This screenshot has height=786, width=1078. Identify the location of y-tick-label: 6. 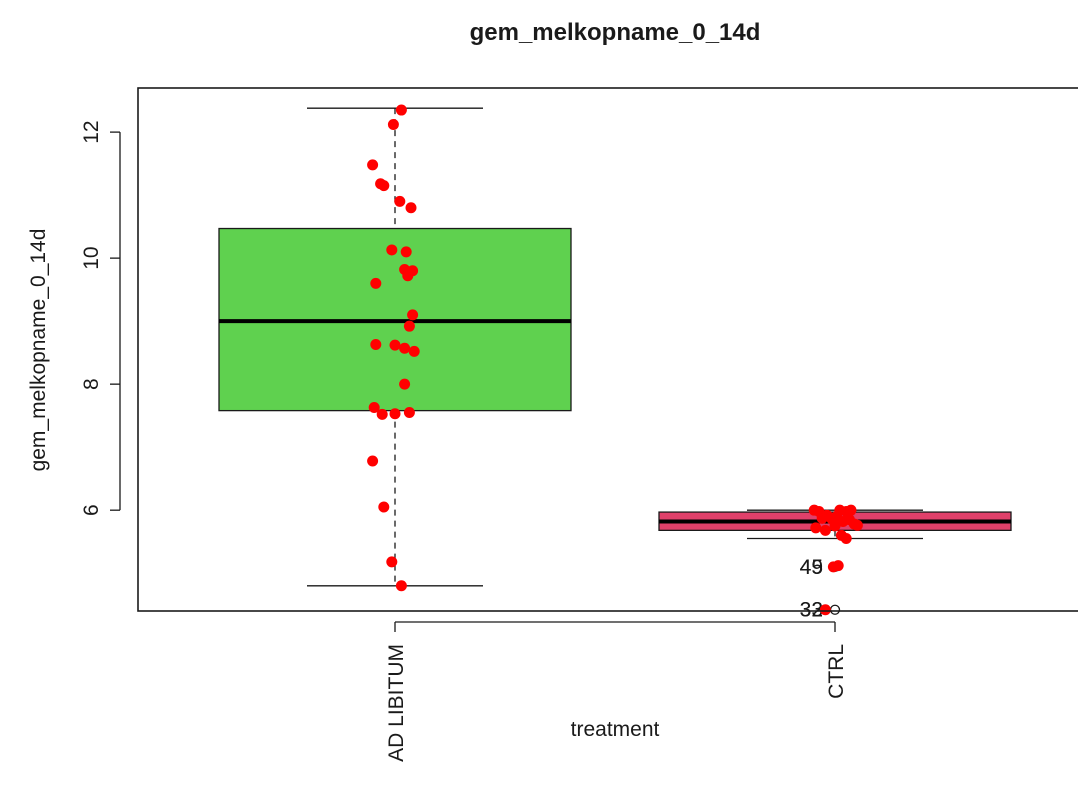
(91, 510).